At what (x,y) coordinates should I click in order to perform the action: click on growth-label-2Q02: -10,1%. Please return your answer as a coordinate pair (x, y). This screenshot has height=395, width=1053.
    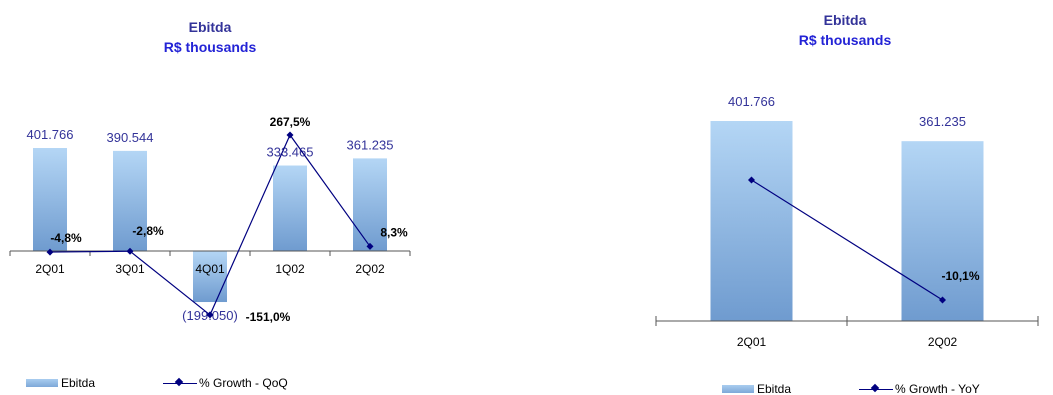
    Looking at the image, I should click on (960, 276).